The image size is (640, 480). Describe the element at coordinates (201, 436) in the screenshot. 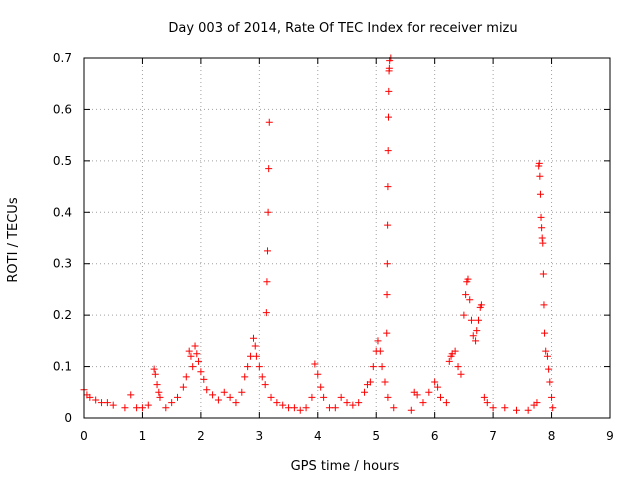

I see `x-tick-label: 2` at that location.